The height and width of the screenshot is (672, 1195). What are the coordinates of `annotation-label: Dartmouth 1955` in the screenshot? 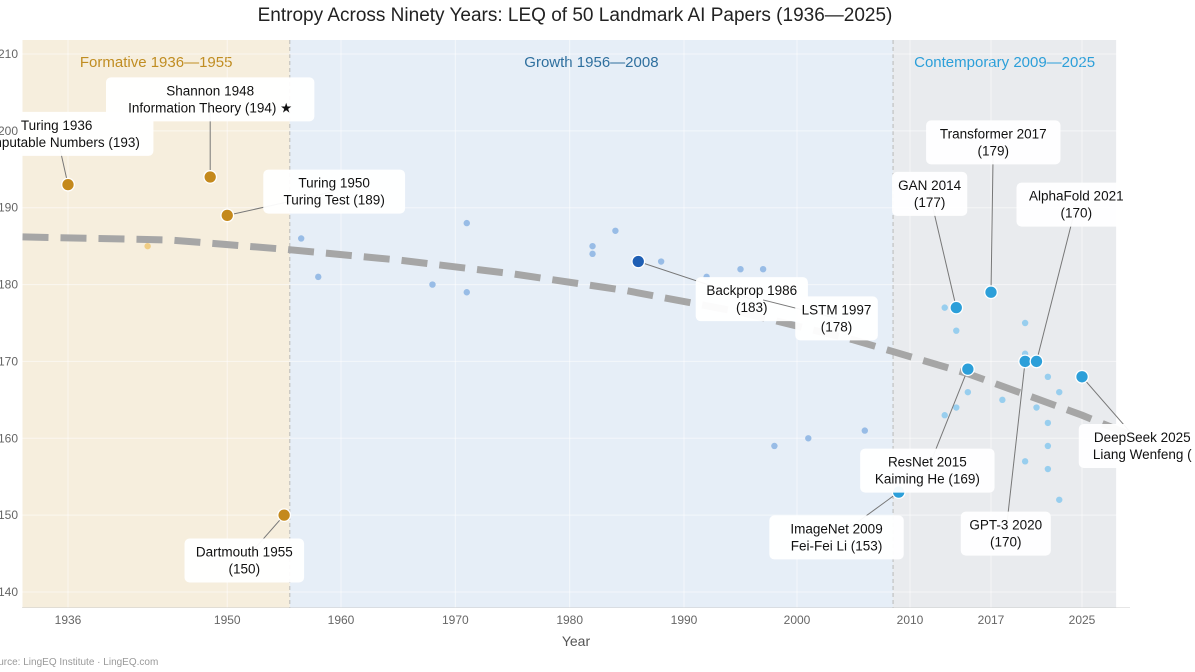 It's located at (244, 551).